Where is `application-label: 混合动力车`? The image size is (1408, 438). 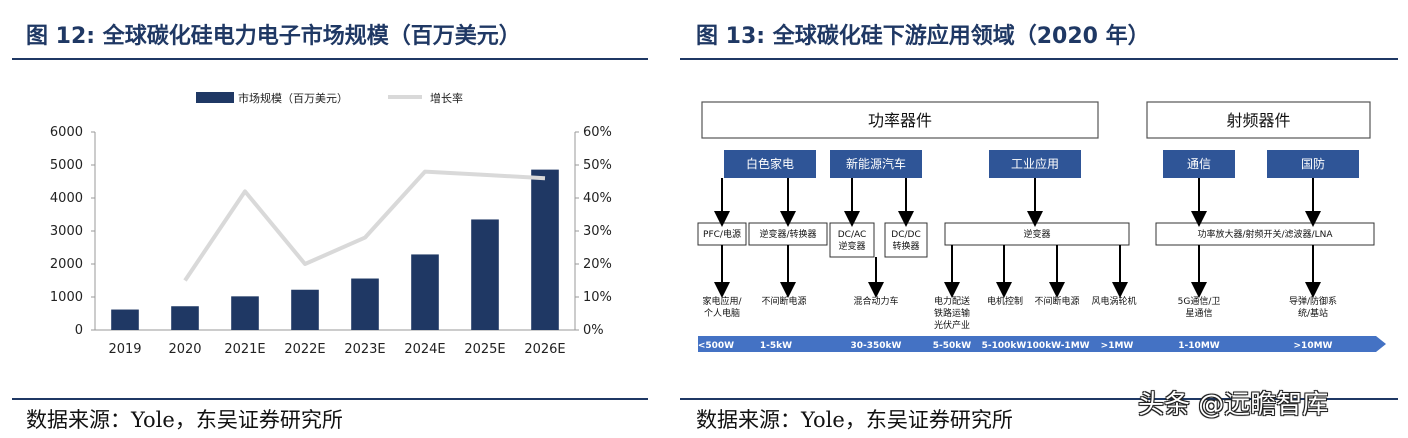
application-label: 混合动力车 is located at coordinates (875, 301).